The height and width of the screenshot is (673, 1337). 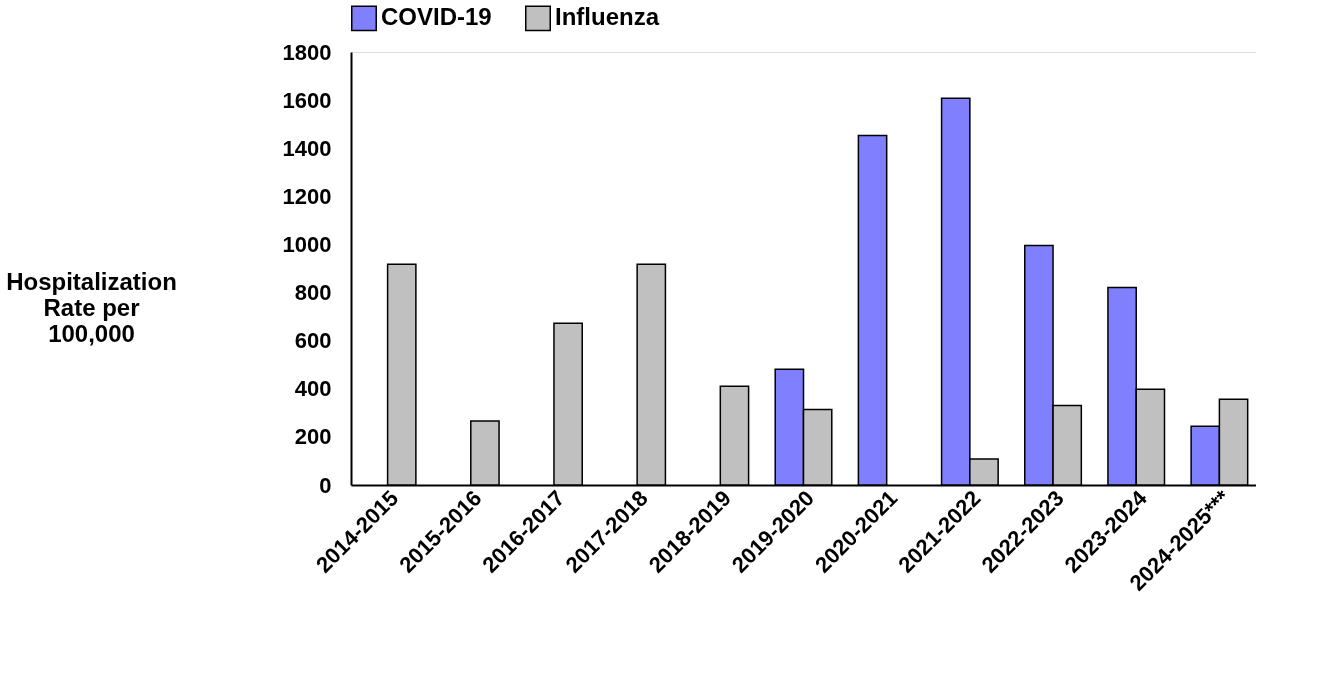 I want to click on legend-label: COVID-19, so click(x=436, y=17).